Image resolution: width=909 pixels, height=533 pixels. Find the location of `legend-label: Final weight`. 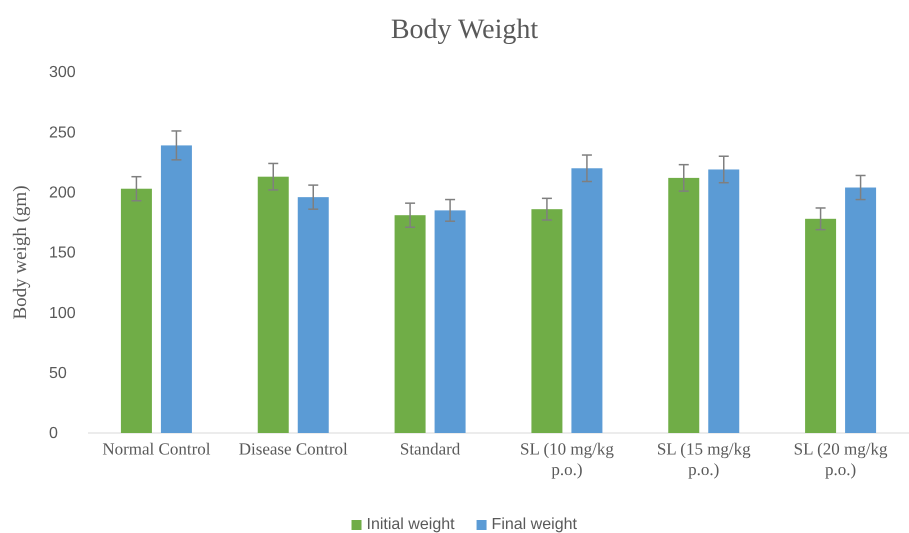

legend-label: Final weight is located at coordinates (535, 524).